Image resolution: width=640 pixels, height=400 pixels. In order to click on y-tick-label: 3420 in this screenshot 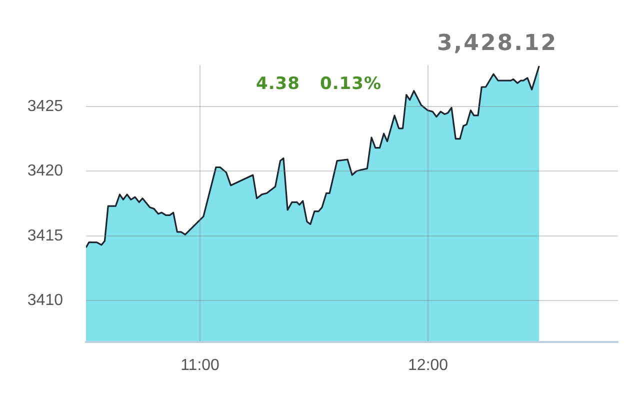, I will do `click(45, 171)`.